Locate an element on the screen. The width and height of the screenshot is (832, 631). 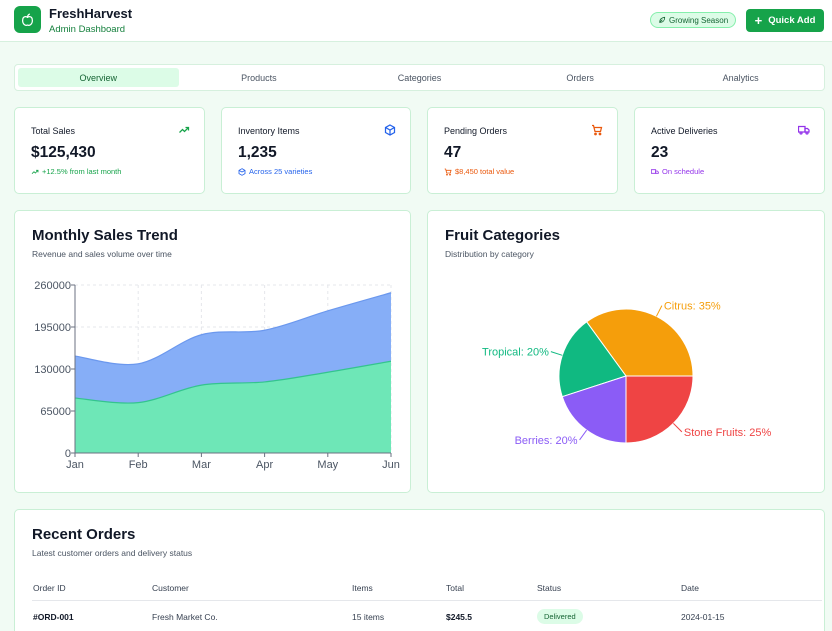
pie-slice-label: Tropical: 20% is located at coordinates (515, 353).